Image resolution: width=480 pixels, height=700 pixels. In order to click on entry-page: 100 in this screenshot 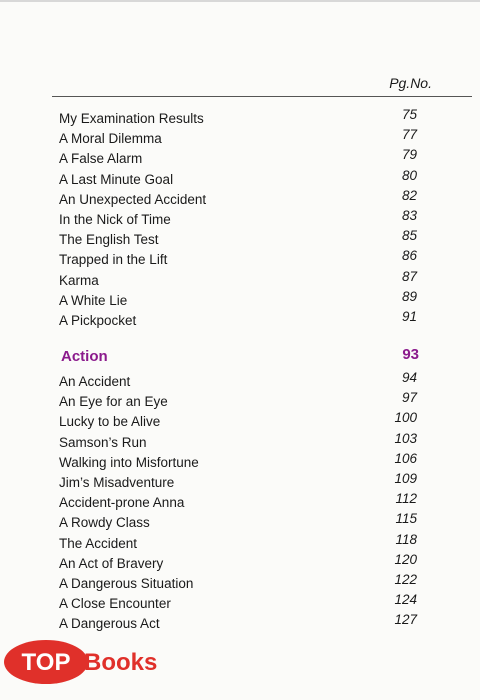, I will do `click(405, 418)`.